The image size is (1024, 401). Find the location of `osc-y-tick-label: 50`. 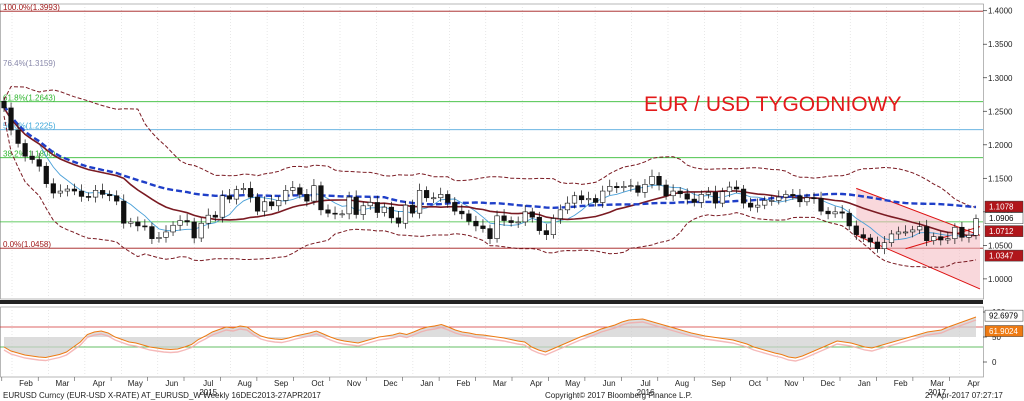

osc-y-tick-label: 50 is located at coordinates (996, 337).